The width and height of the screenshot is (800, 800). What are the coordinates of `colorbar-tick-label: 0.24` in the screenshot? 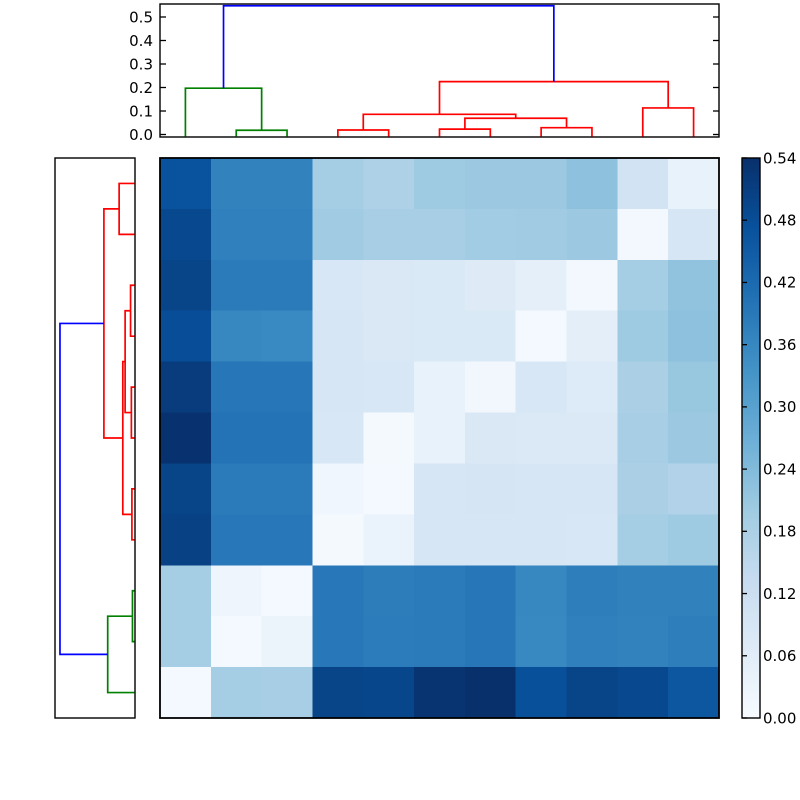 It's located at (779, 469).